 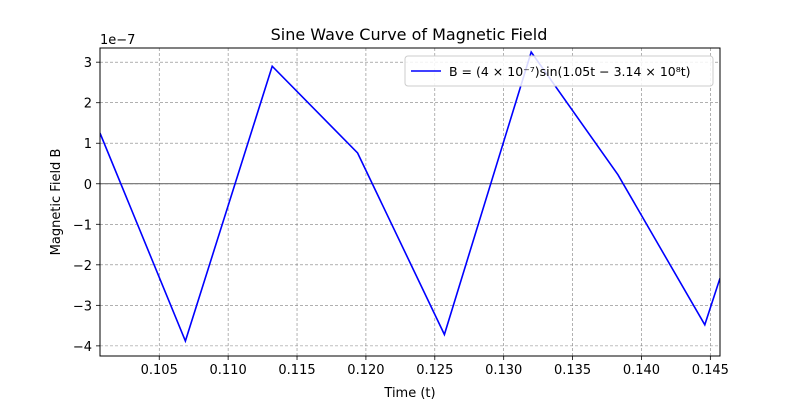 I want to click on x-tick-label: 0.130, so click(x=503, y=370).